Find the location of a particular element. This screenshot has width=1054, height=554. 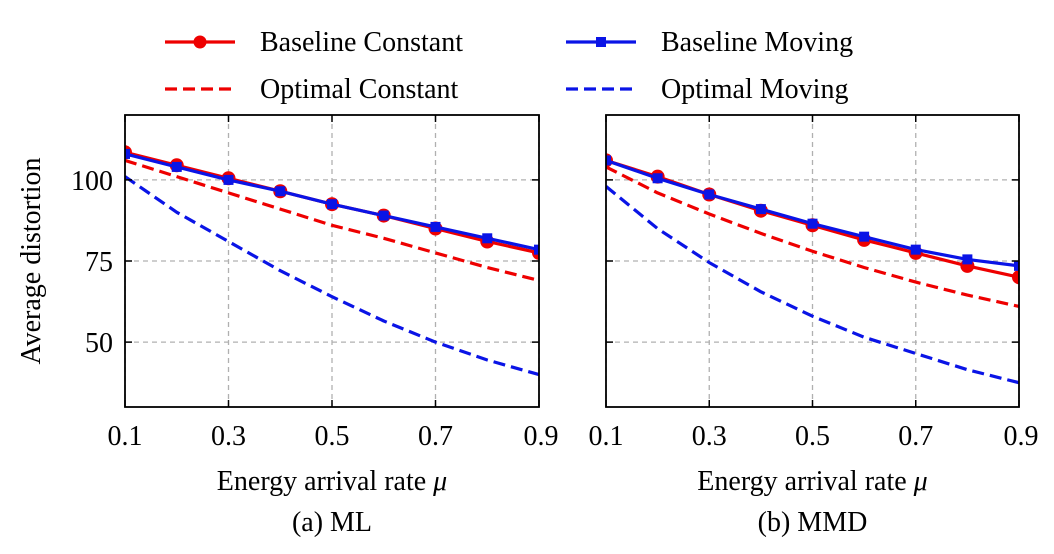

legend-marker-square is located at coordinates (601, 42).